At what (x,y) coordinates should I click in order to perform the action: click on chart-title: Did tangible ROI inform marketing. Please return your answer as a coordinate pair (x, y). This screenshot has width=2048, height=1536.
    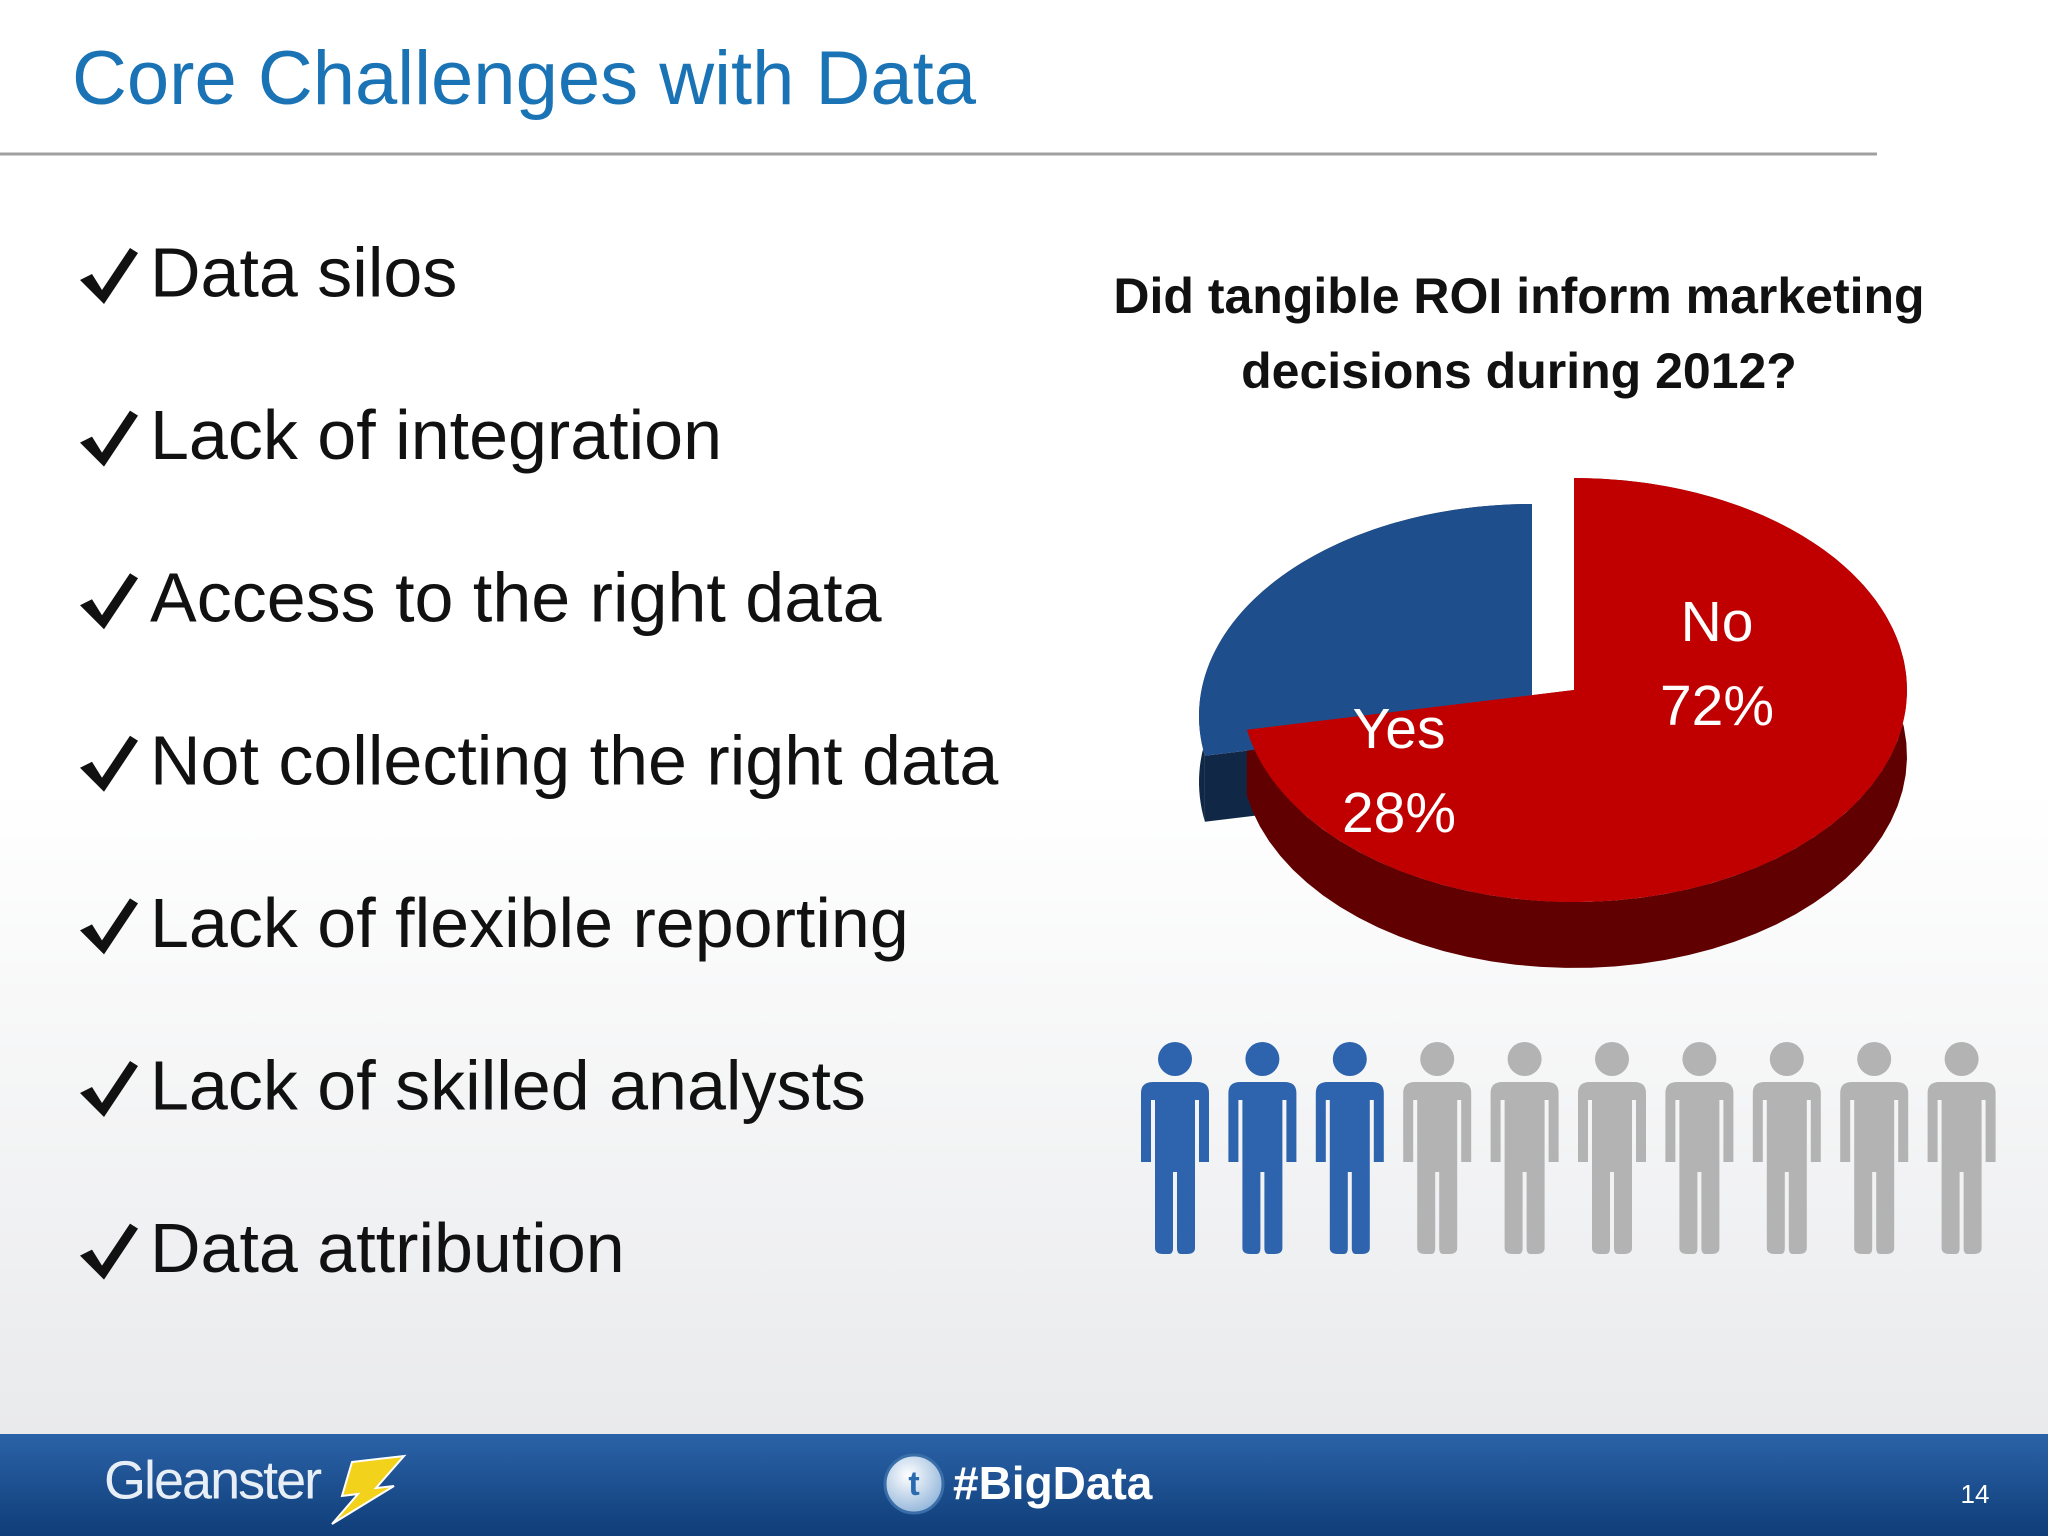
    Looking at the image, I should click on (1518, 296).